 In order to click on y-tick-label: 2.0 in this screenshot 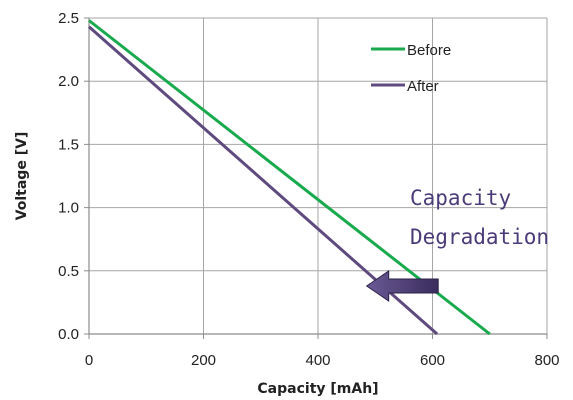, I will do `click(68, 81)`.